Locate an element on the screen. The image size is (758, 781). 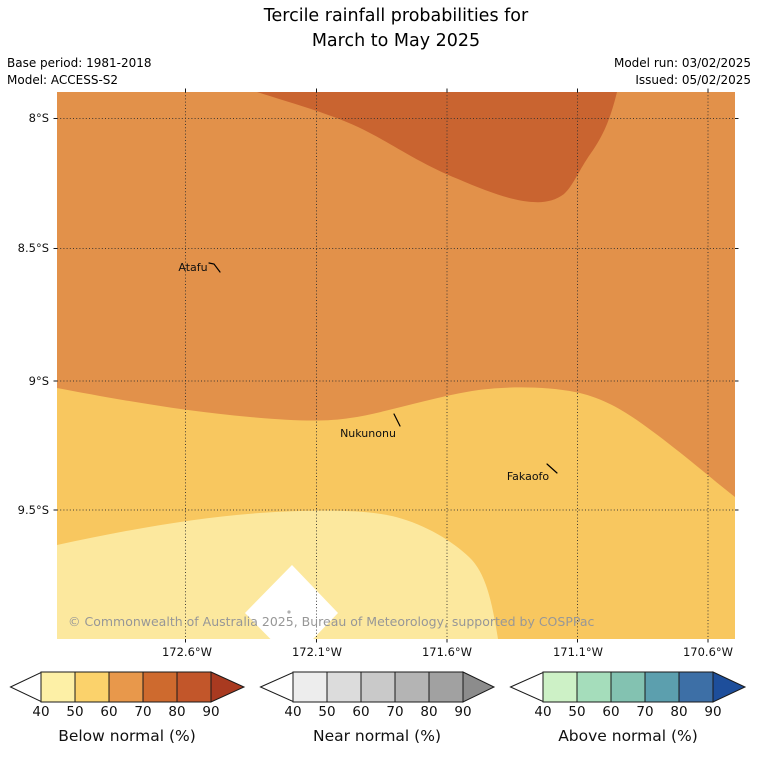
above-tick-50: 50 is located at coordinates (577, 712).